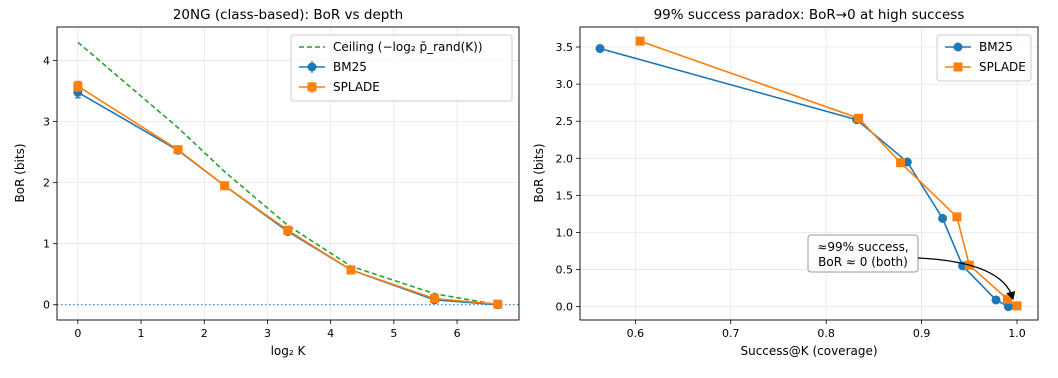 Image resolution: width=1058 pixels, height=378 pixels. What do you see at coordinates (565, 121) in the screenshot?
I see `y-tick-label: 2.5` at bounding box center [565, 121].